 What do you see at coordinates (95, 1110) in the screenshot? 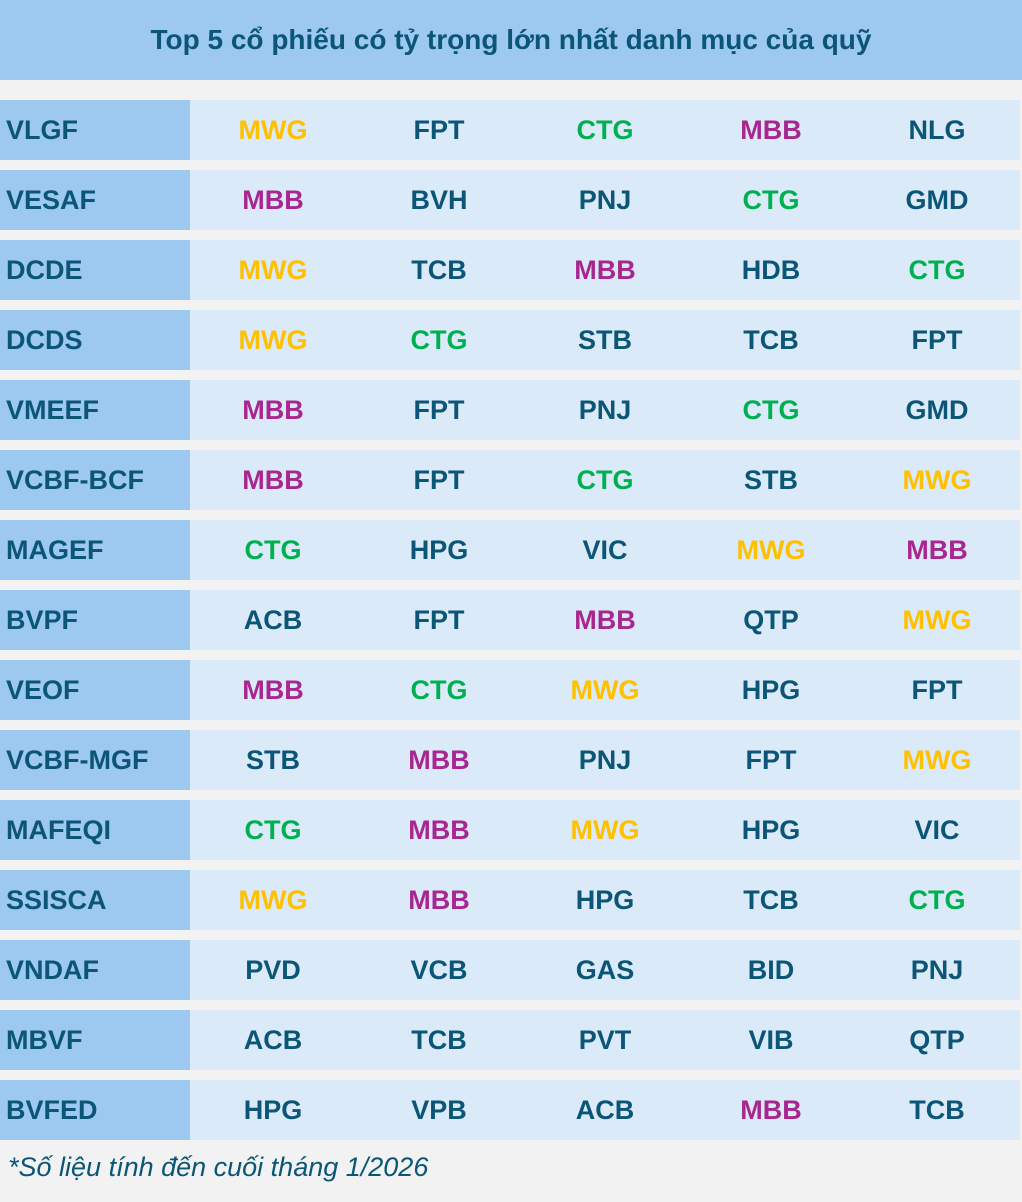
I see `fund-name: BVFED` at bounding box center [95, 1110].